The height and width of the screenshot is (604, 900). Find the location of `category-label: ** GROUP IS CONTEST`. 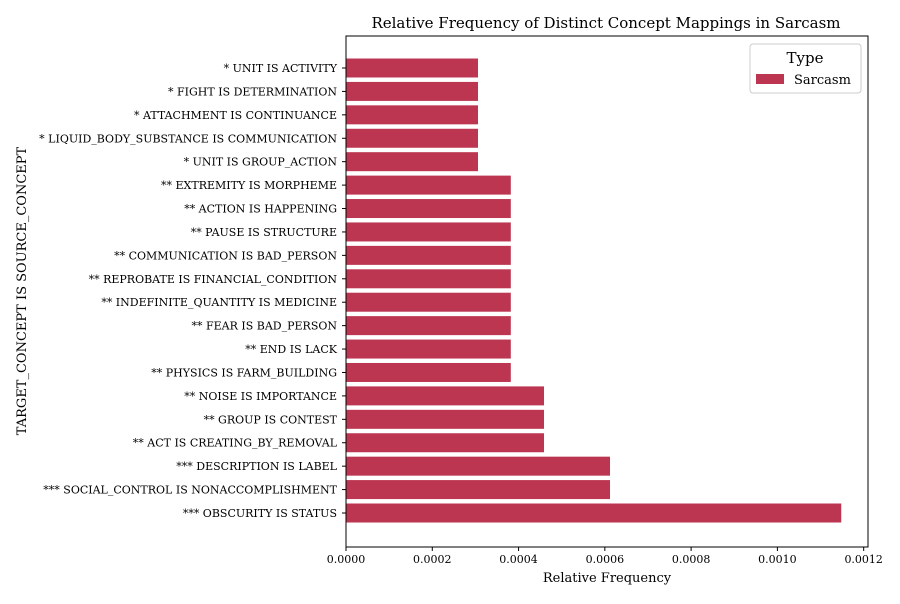

category-label: ** GROUP IS CONTEST is located at coordinates (271, 419).